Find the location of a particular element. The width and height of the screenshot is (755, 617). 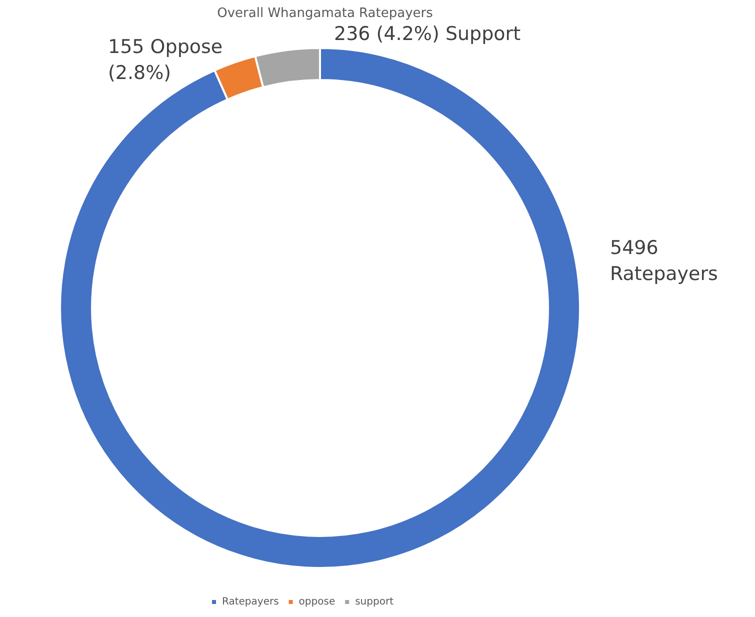

legend-label: oppose is located at coordinates (317, 602).